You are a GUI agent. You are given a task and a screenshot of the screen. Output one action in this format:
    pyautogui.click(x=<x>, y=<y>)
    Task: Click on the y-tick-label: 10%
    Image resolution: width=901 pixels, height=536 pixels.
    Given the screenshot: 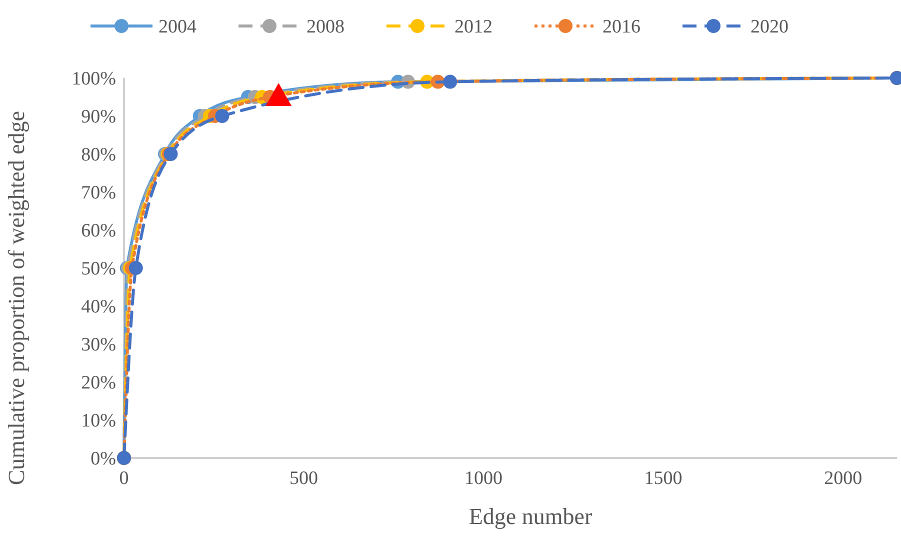 What is the action you would take?
    pyautogui.click(x=98, y=421)
    